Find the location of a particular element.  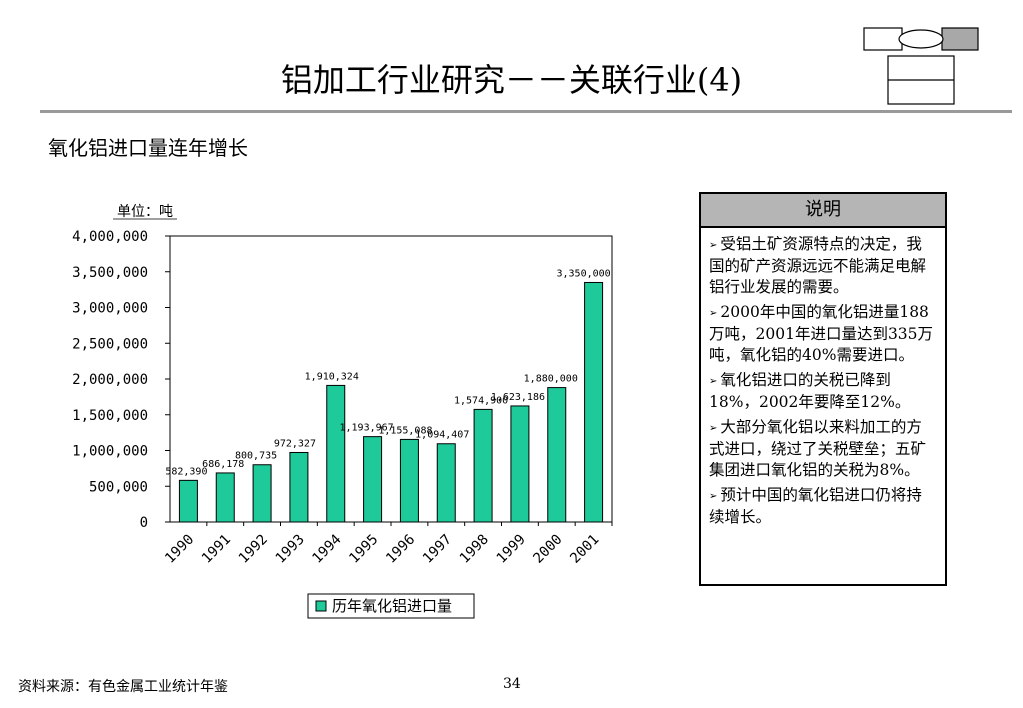

x-tick-label: 1997 is located at coordinates (437, 549).